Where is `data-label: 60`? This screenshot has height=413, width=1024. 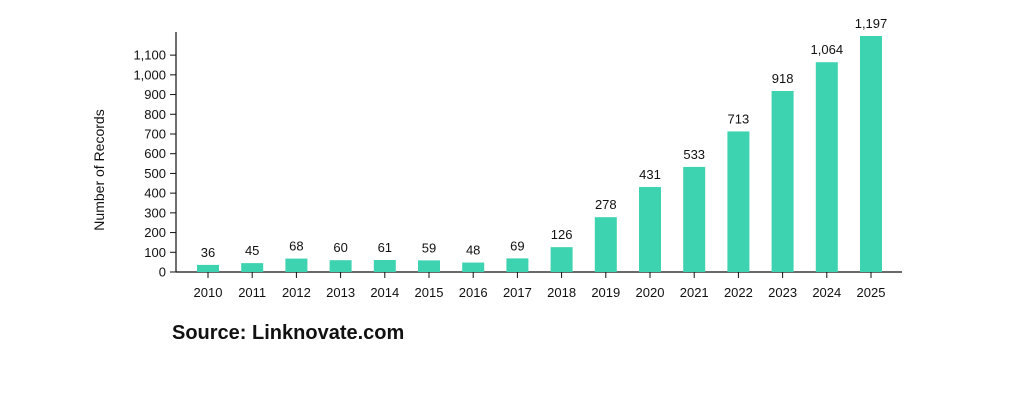
data-label: 60 is located at coordinates (340, 247).